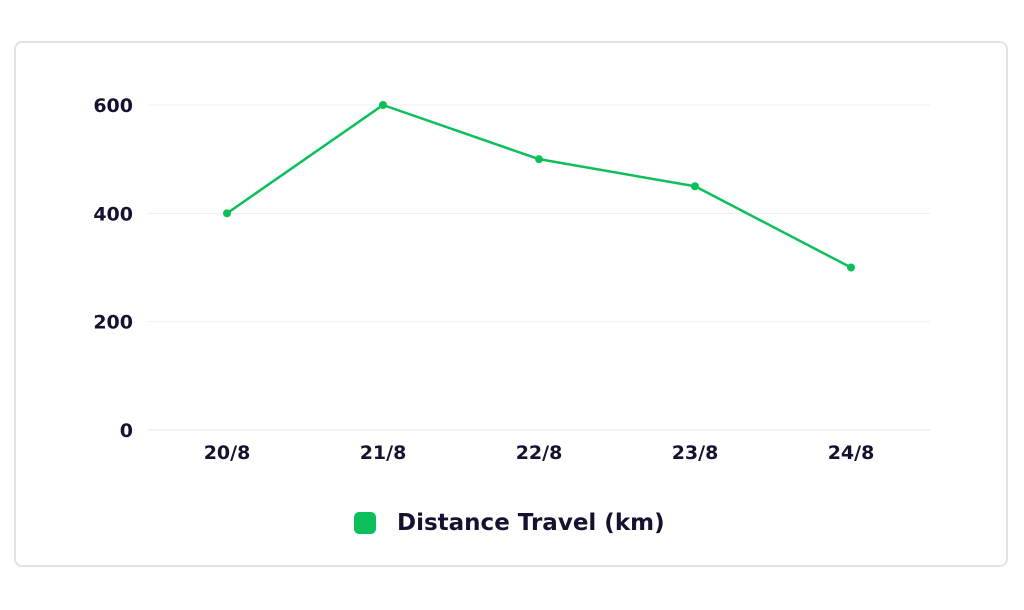  Describe the element at coordinates (113, 323) in the screenshot. I see `y-tick-label: 200` at that location.